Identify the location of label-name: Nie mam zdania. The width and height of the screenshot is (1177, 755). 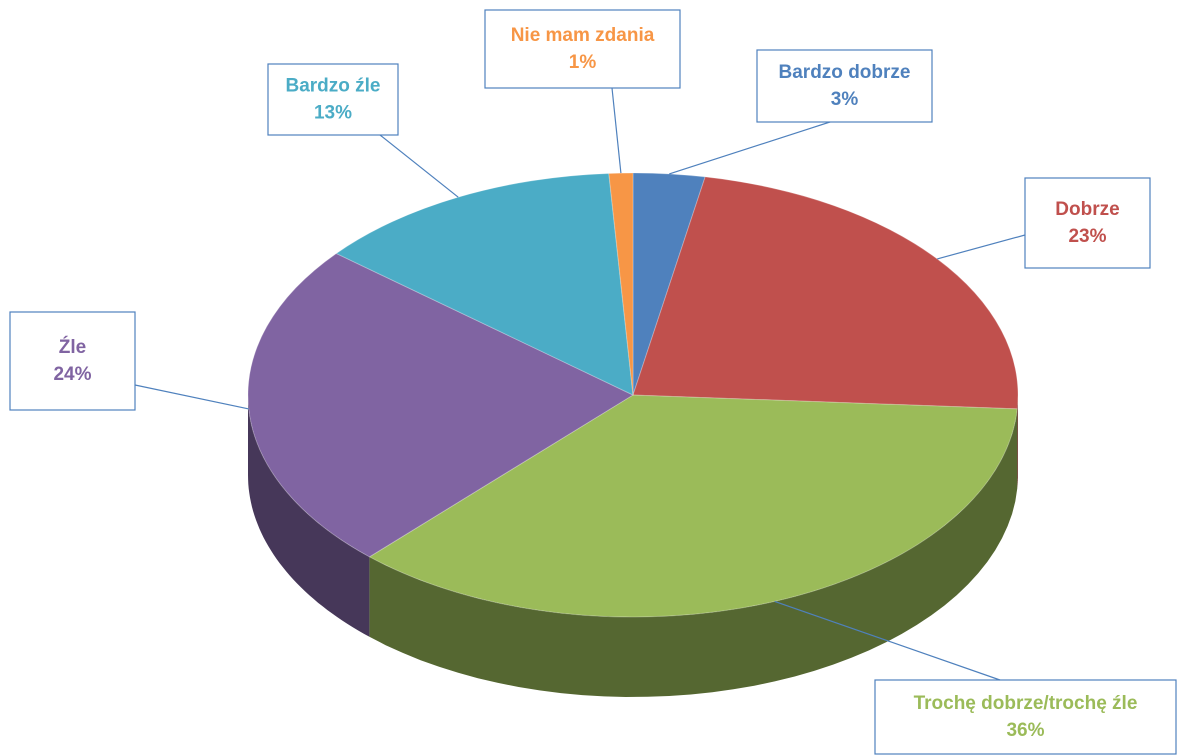
(583, 35).